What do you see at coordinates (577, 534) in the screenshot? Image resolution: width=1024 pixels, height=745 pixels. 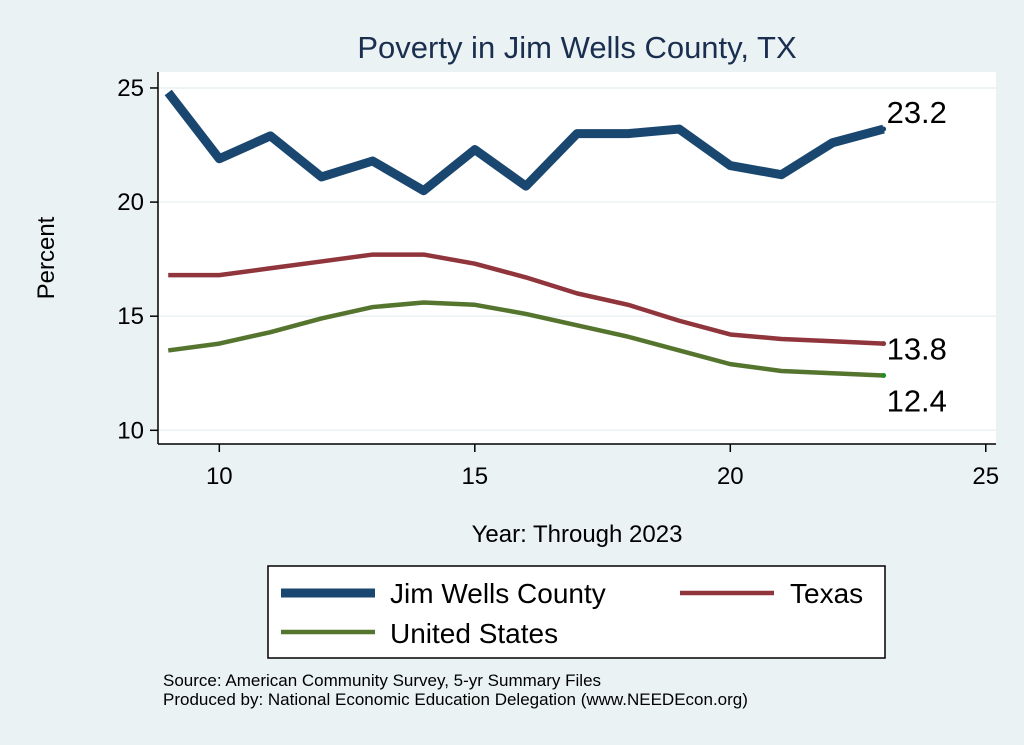 I see `x-axis-label: Year: Through 2023` at bounding box center [577, 534].